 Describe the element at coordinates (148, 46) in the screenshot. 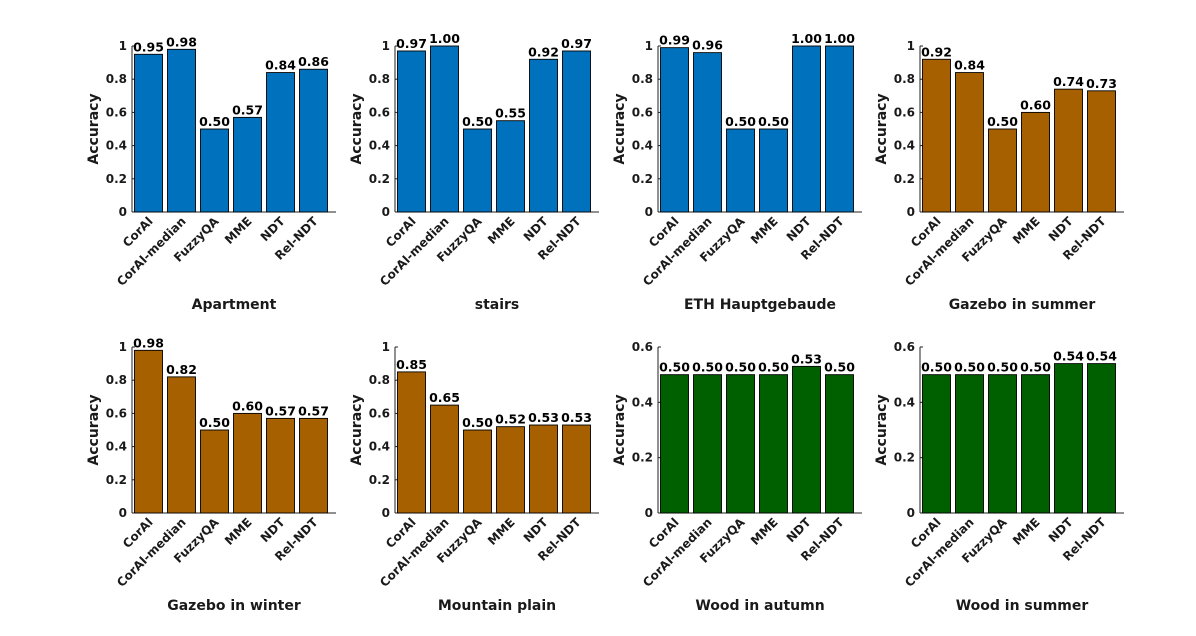

I see `data-label: 0.95` at that location.